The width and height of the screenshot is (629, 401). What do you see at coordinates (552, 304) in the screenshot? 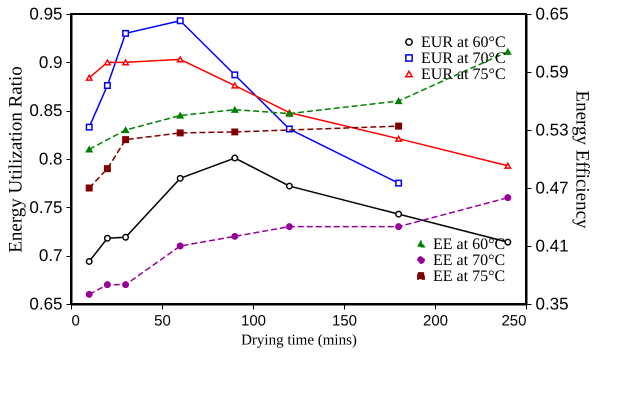
I see `y2-tick-label: 0.35` at bounding box center [552, 304].